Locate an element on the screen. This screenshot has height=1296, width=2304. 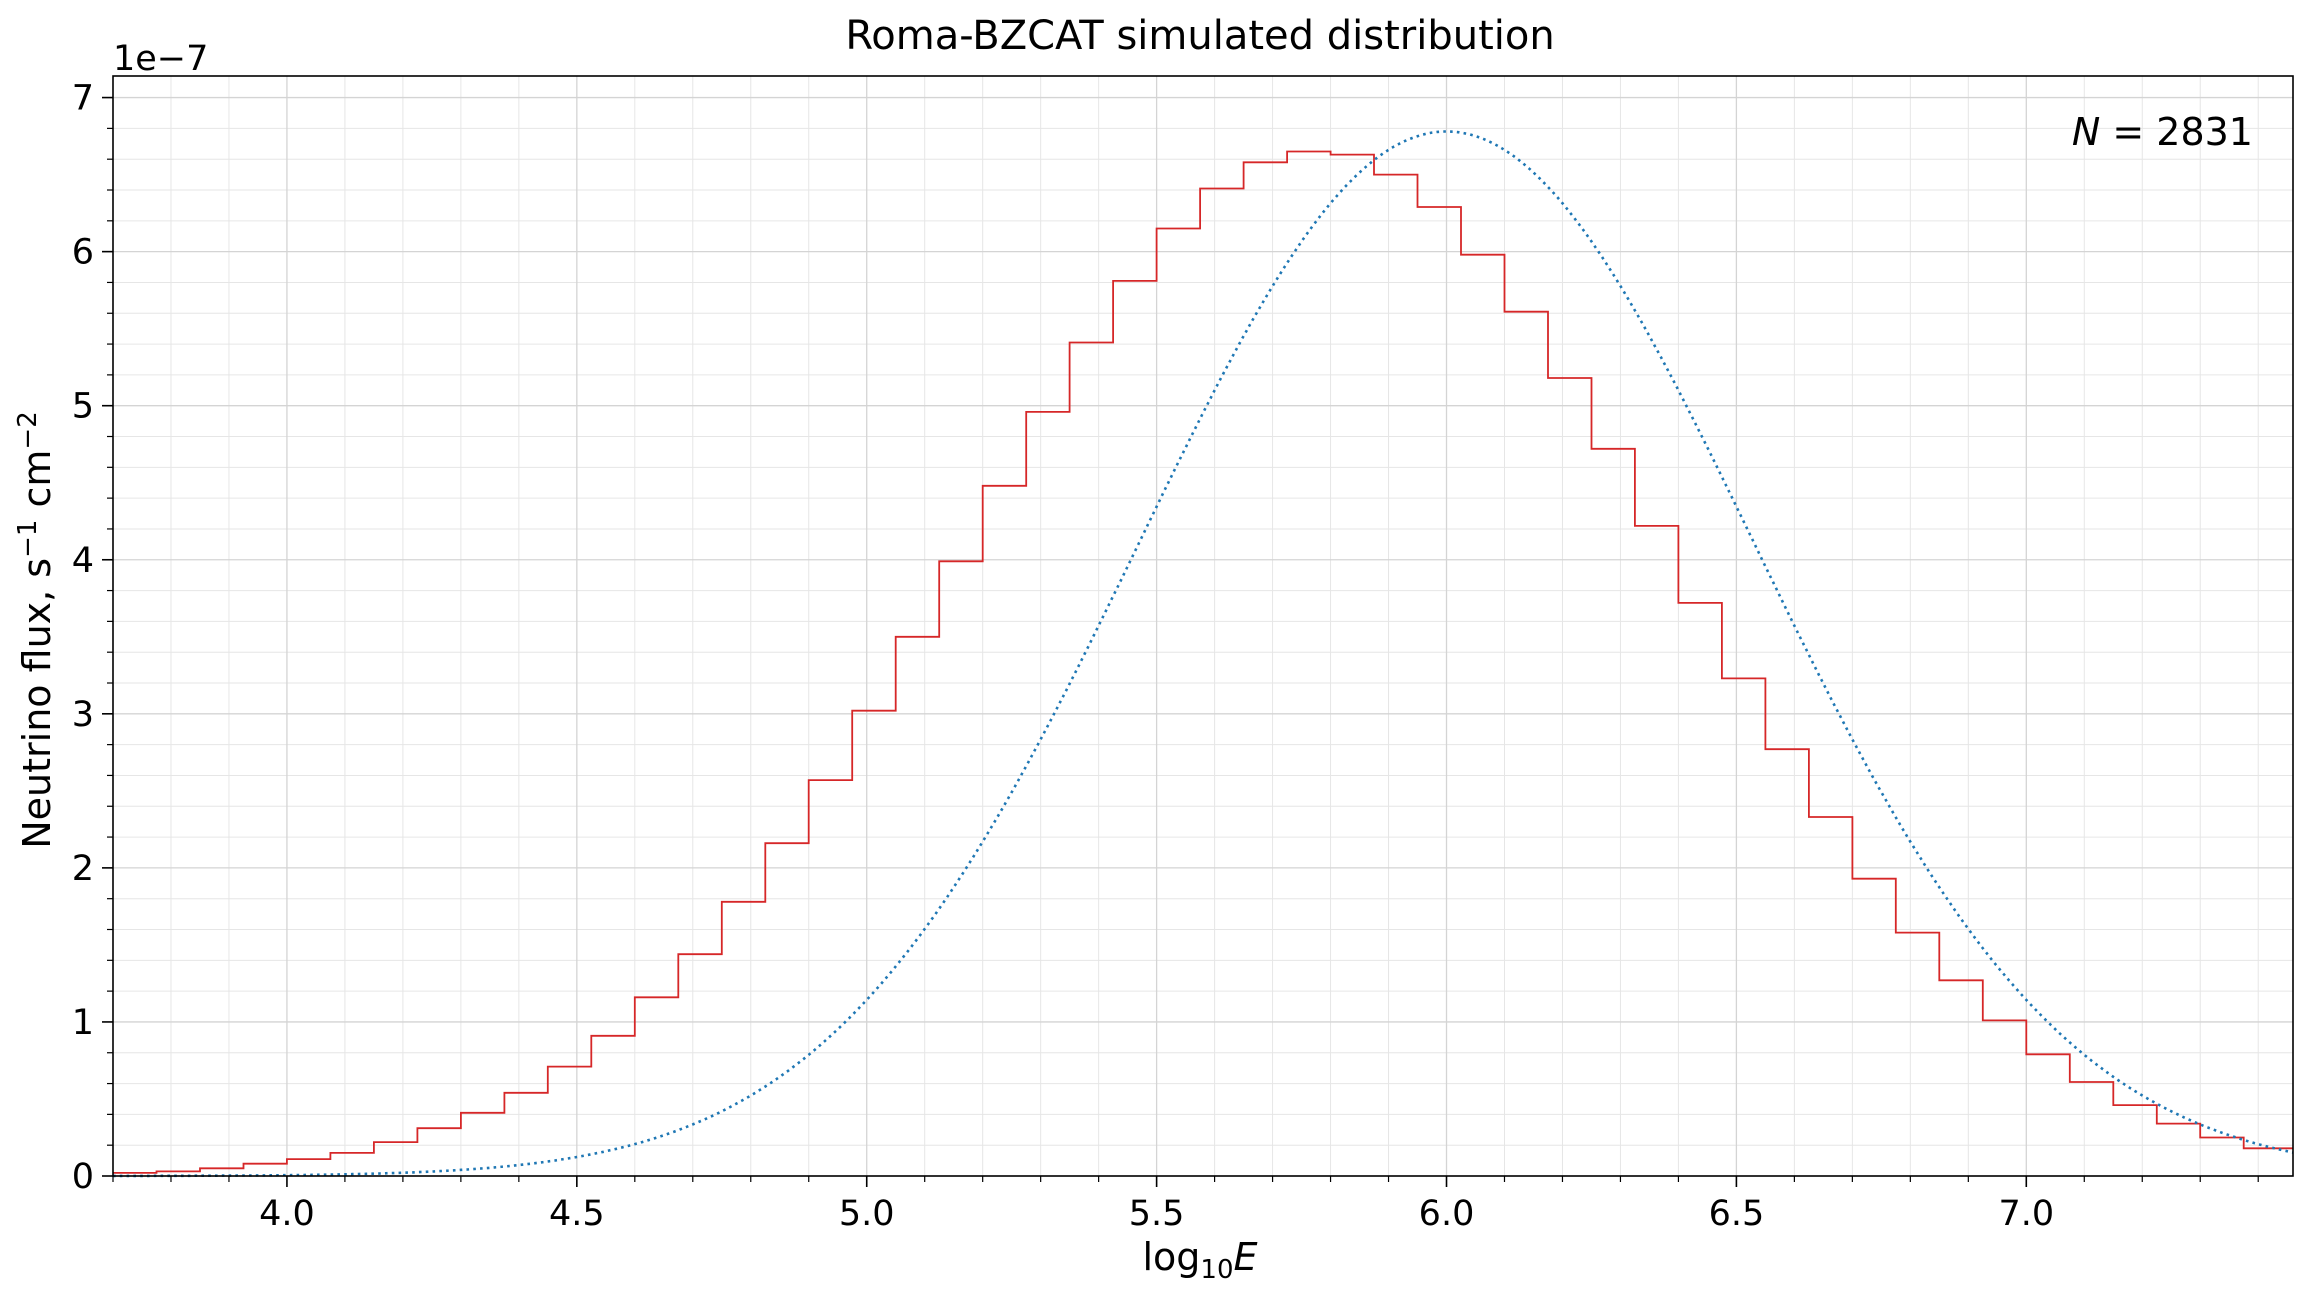
y-tick-label: 1 is located at coordinates (83, 1023).